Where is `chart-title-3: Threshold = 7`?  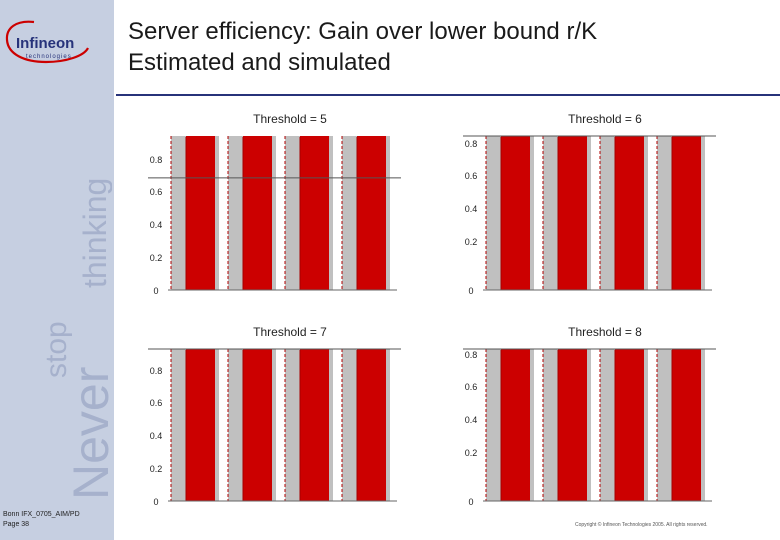
chart-title-3: Threshold = 7 is located at coordinates (290, 332).